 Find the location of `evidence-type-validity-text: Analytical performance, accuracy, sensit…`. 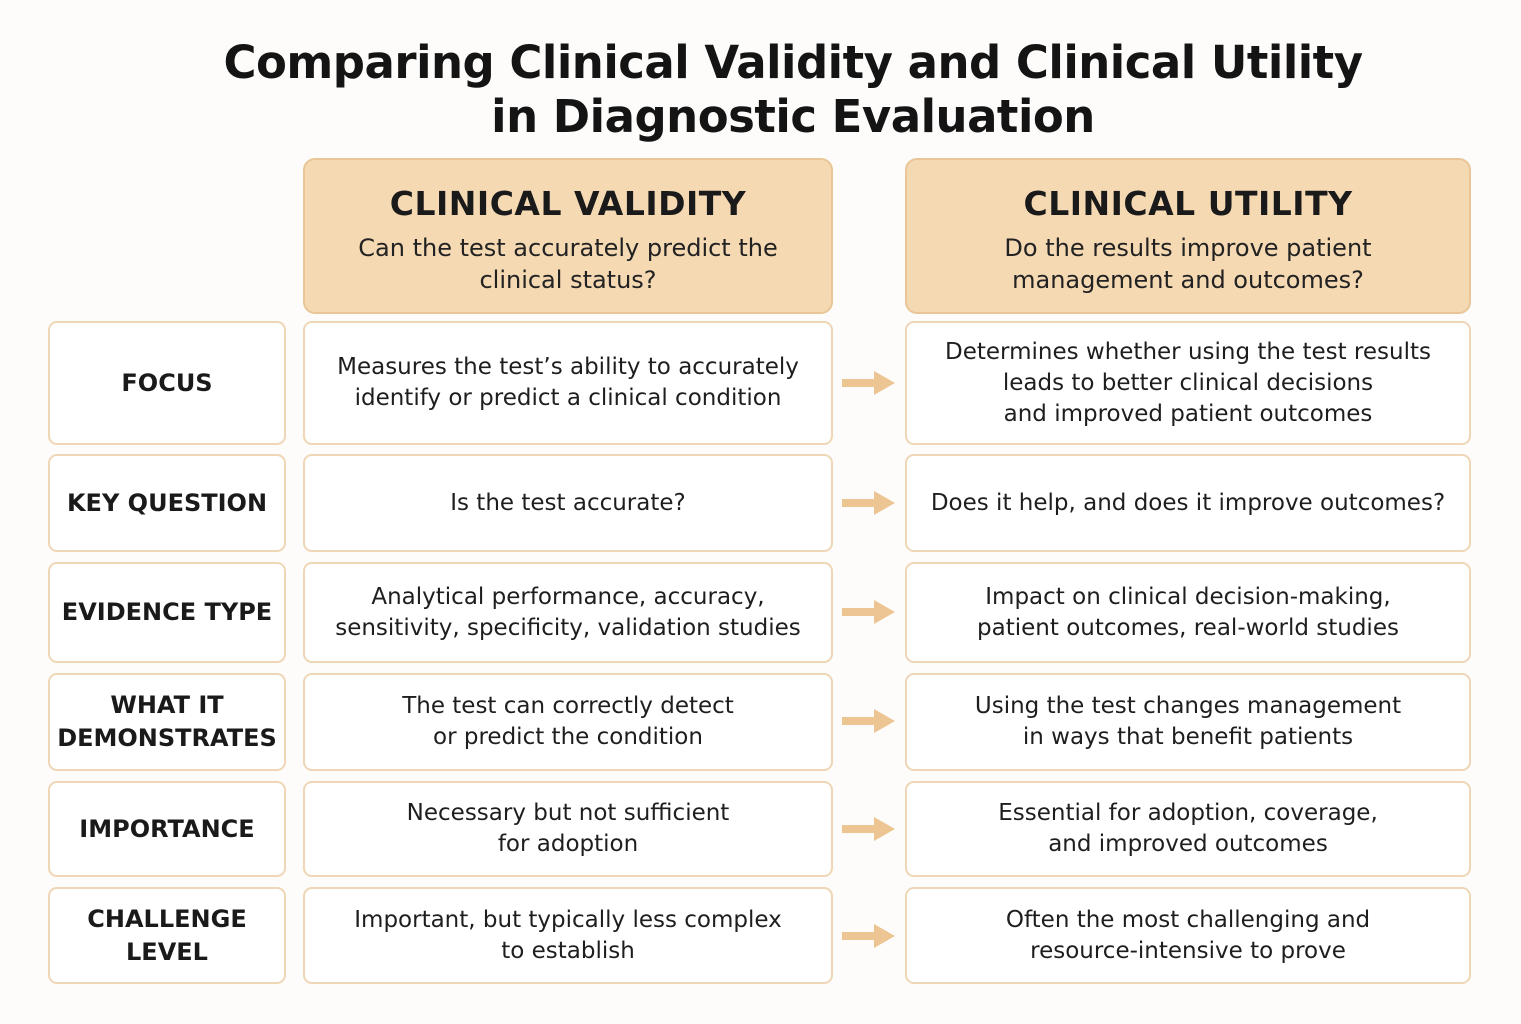

evidence-type-validity-text: Analytical performance, accuracy, sensit… is located at coordinates (568, 612).